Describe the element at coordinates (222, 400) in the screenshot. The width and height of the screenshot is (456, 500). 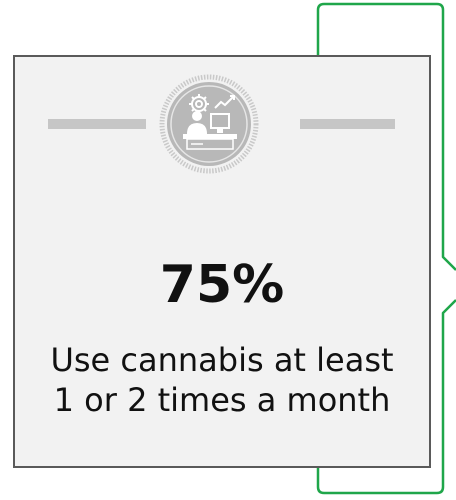
I see `stat-caption-line-2: 1 or 2 times a month` at that location.